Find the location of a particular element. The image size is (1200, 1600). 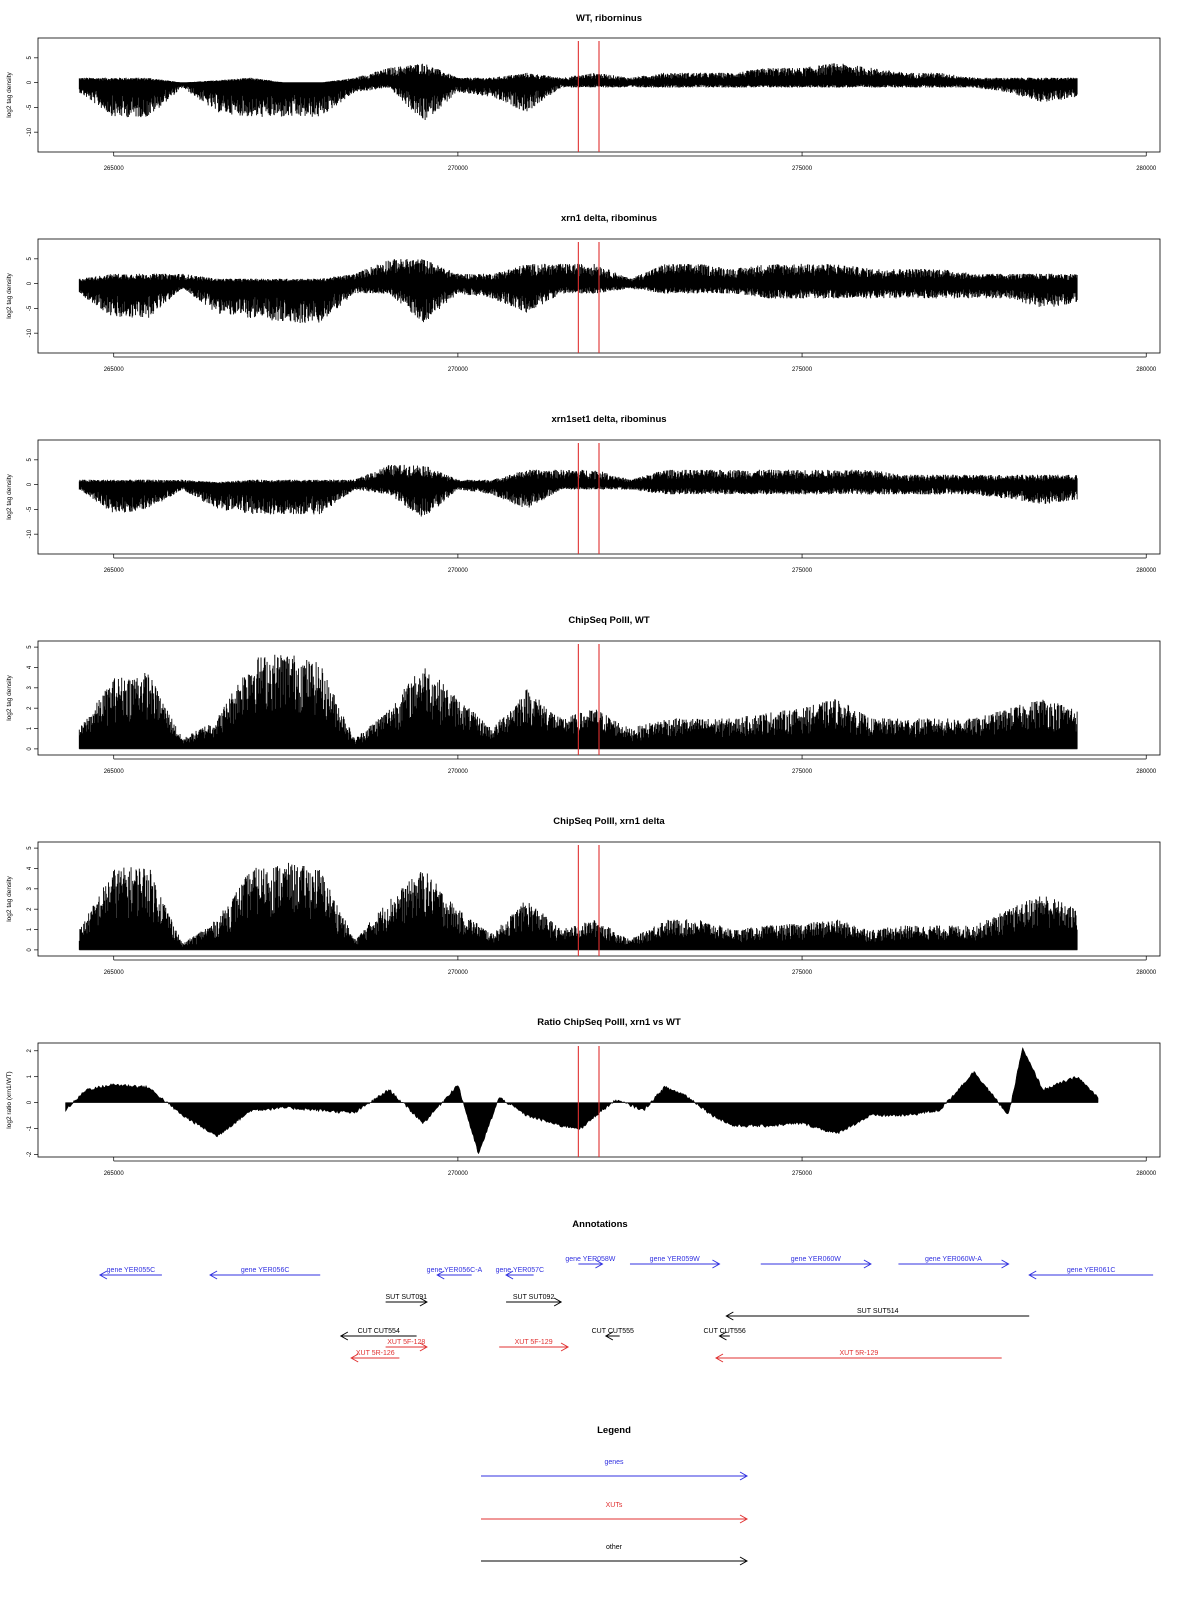

feature-gene: gene YER055C is located at coordinates (130, 1273).